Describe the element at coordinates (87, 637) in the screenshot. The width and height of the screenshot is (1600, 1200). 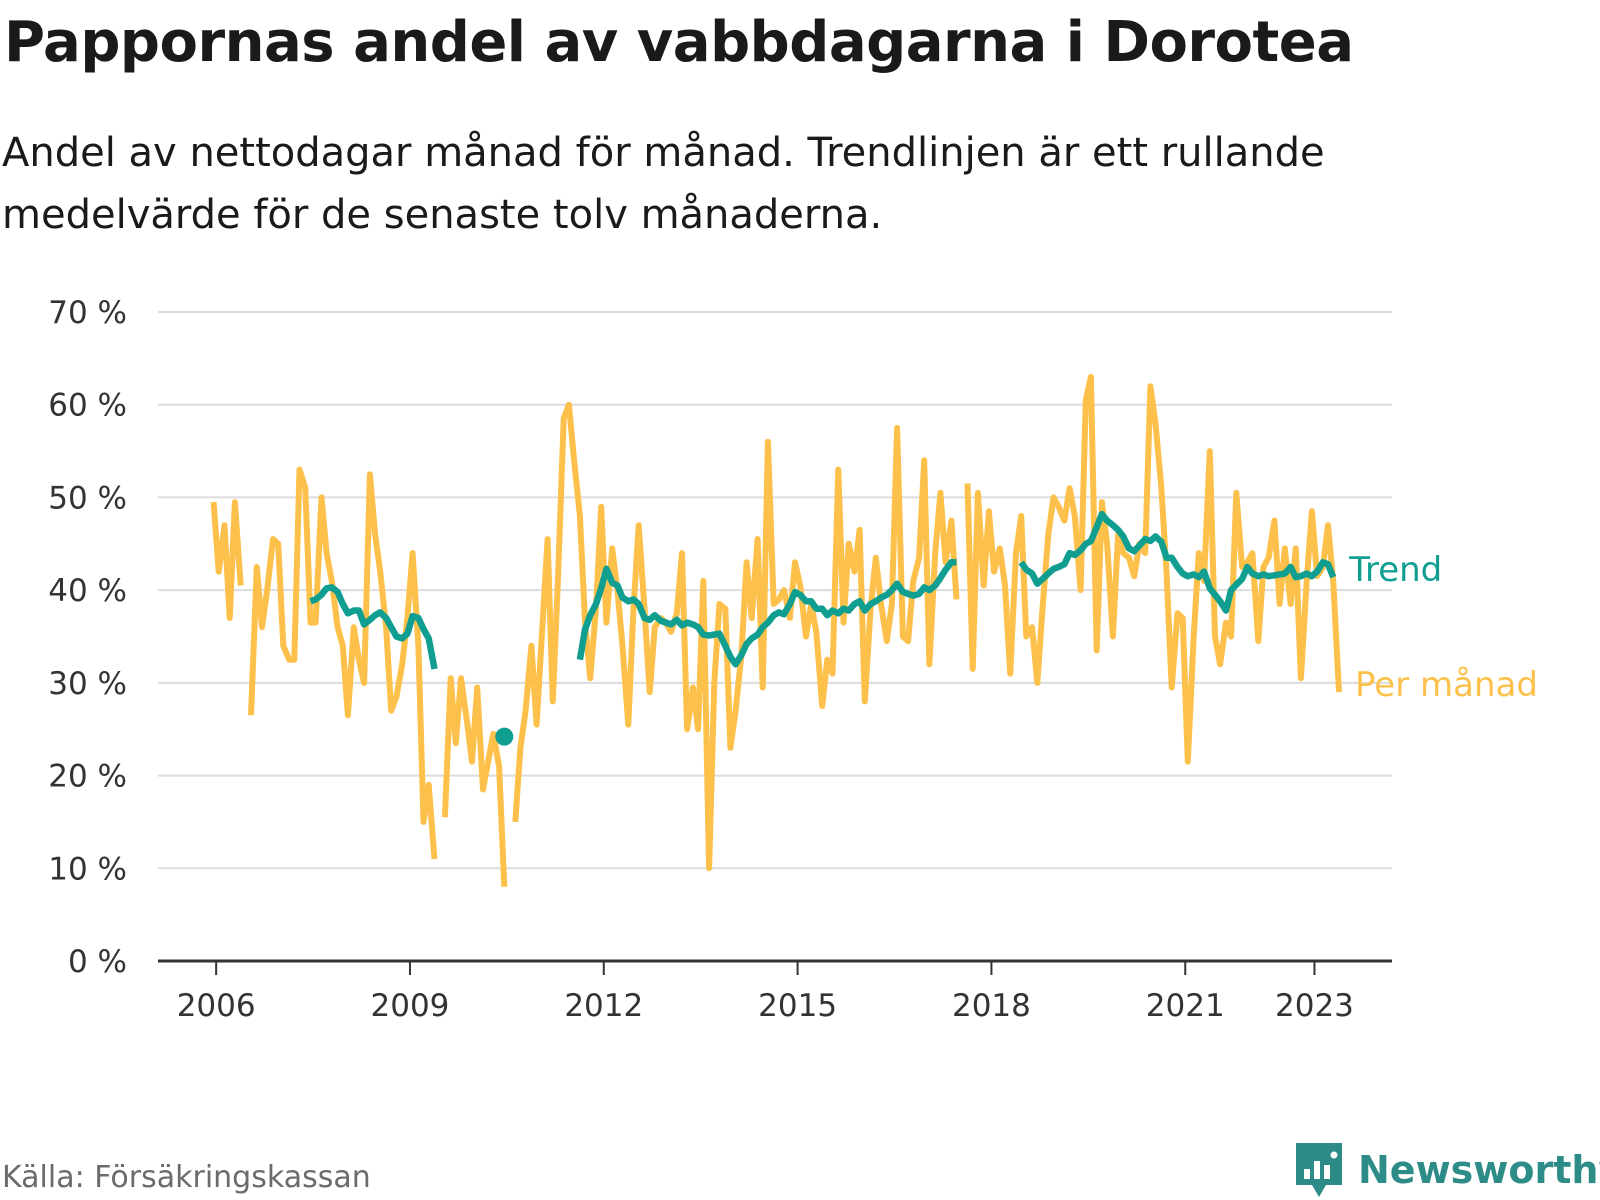
I see `y-axis-ticks: 0 % 10 % 20 % 30 % 40 % 50 % 60 % 70 %` at that location.